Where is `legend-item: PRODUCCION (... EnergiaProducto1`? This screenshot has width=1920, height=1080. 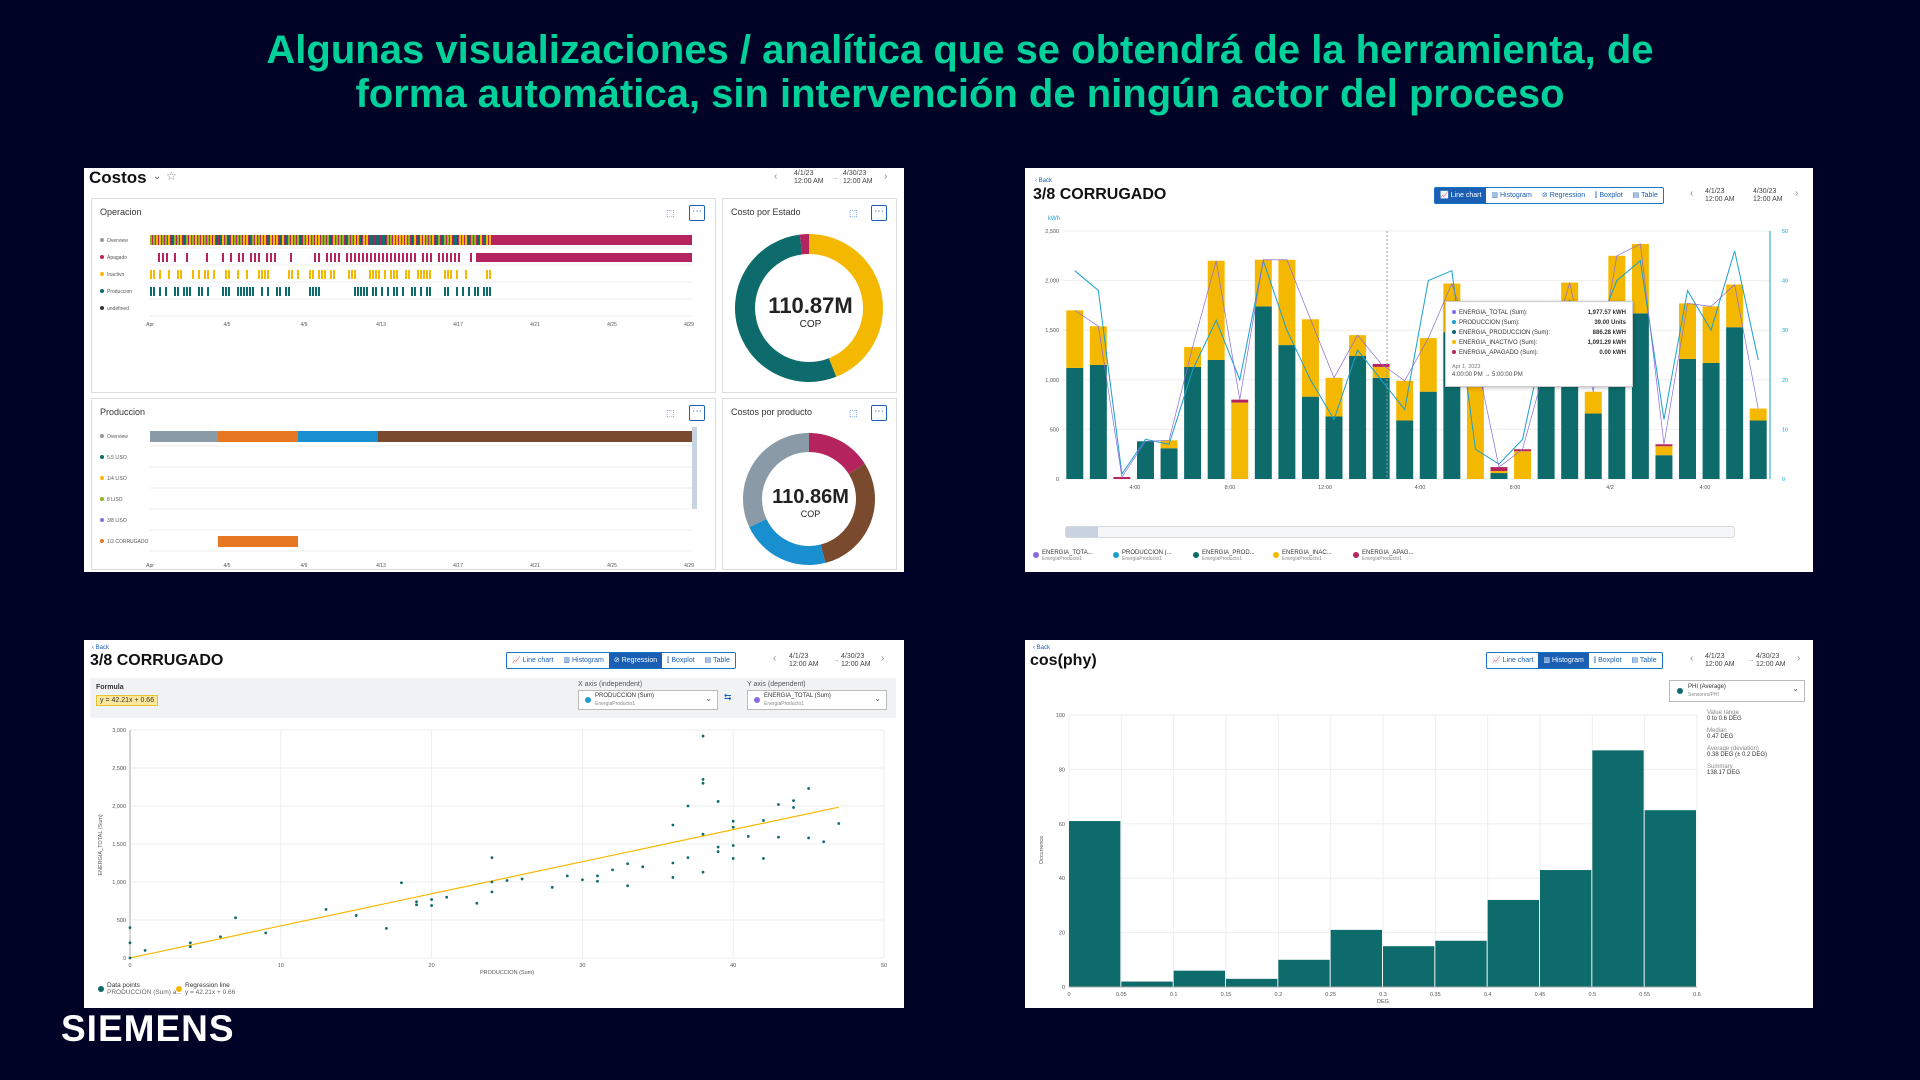 legend-item: PRODUCCION (... EnergiaProducto1 is located at coordinates (1142, 556).